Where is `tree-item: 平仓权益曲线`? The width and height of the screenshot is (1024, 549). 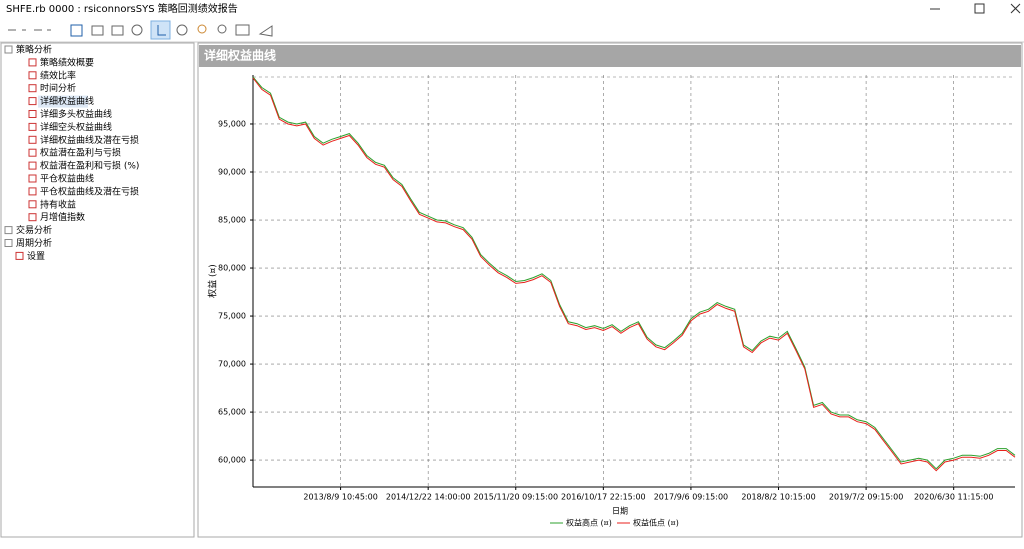 tree-item: 平仓权益曲线 is located at coordinates (67, 179).